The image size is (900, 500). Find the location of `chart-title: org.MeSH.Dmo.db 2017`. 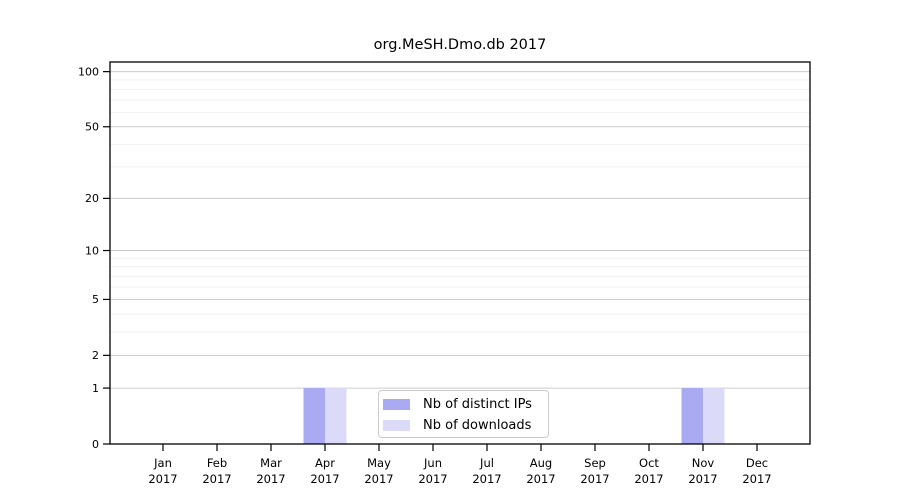

chart-title: org.MeSH.Dmo.db 2017 is located at coordinates (460, 45).